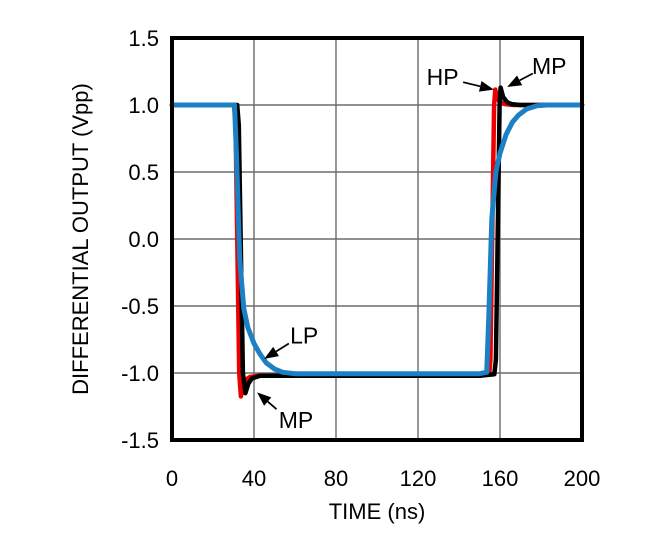 Image resolution: width=648 pixels, height=538 pixels. What do you see at coordinates (143, 172) in the screenshot?
I see `y-tick-label: 0.5` at bounding box center [143, 172].